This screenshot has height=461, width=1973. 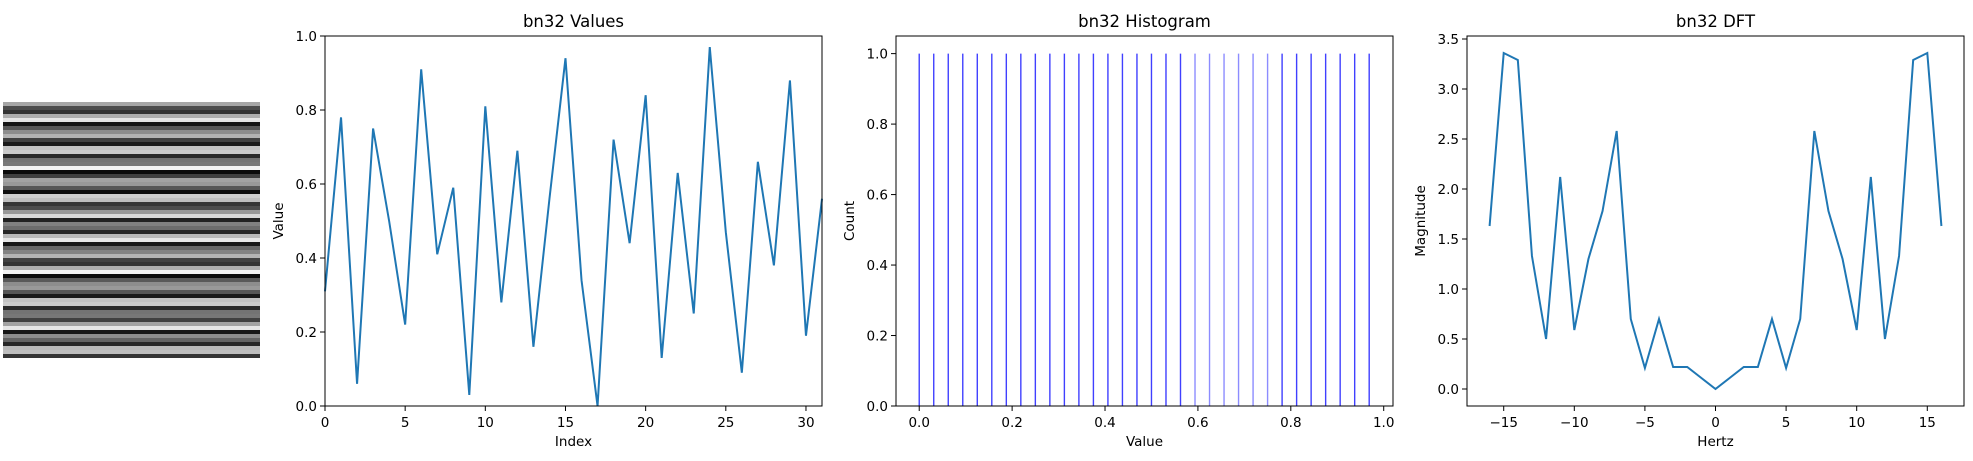 I want to click on y-tick-label: 2.5, so click(x=1448, y=140).